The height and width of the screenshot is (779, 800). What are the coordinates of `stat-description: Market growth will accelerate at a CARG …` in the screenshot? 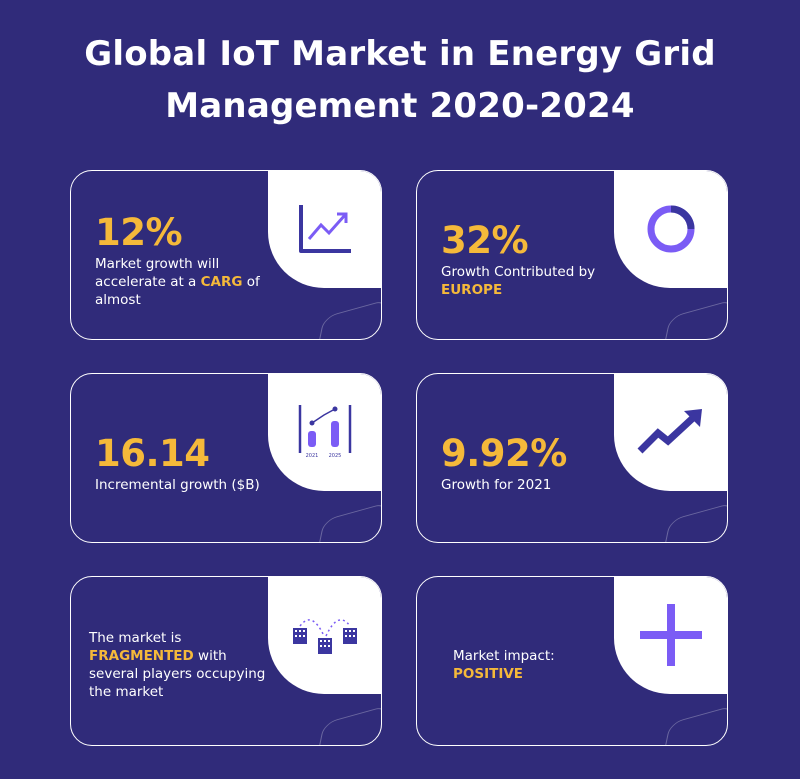 It's located at (177, 282).